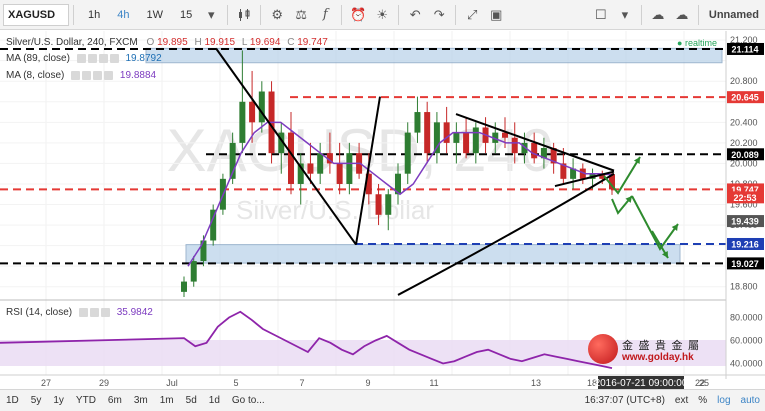 This screenshot has width=765, height=411. Describe the element at coordinates (46, 383) in the screenshot. I see `time-tick-label: 27` at that location.